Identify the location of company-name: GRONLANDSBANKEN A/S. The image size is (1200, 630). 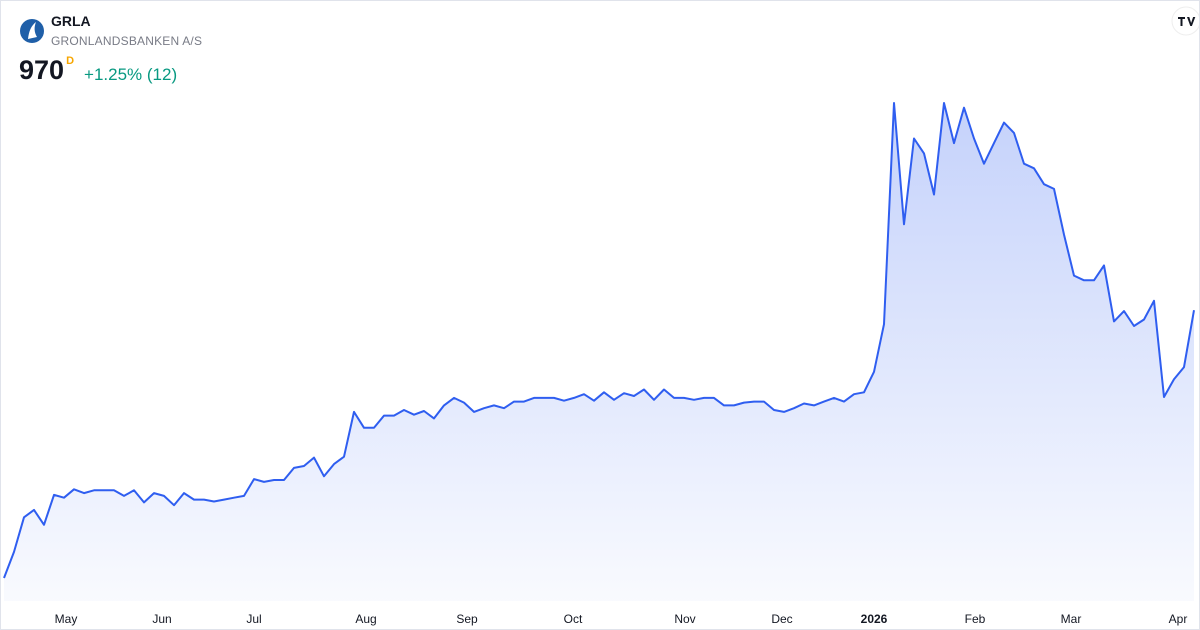
(127, 41).